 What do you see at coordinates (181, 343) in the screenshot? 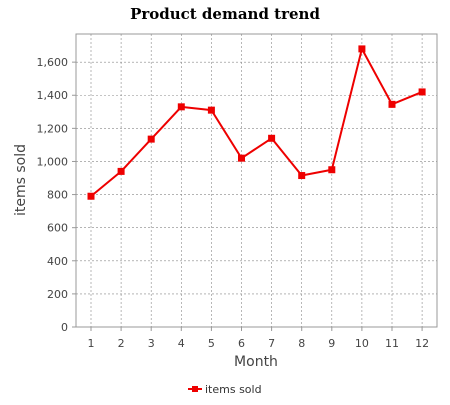
I see `x-tick-label: 4` at bounding box center [181, 343].